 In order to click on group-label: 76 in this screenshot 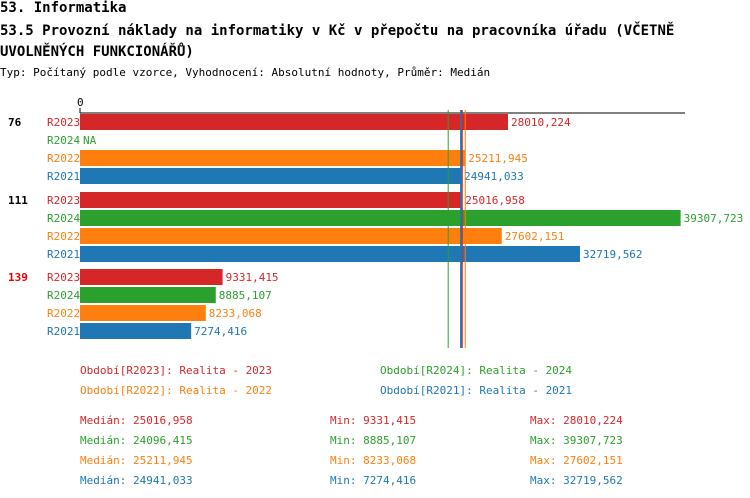, I will do `click(15, 122)`.